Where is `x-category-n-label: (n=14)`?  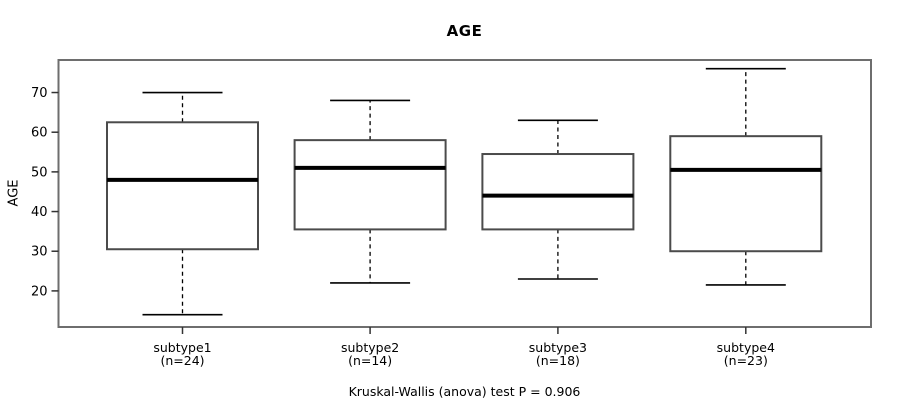 x-category-n-label: (n=14) is located at coordinates (370, 360).